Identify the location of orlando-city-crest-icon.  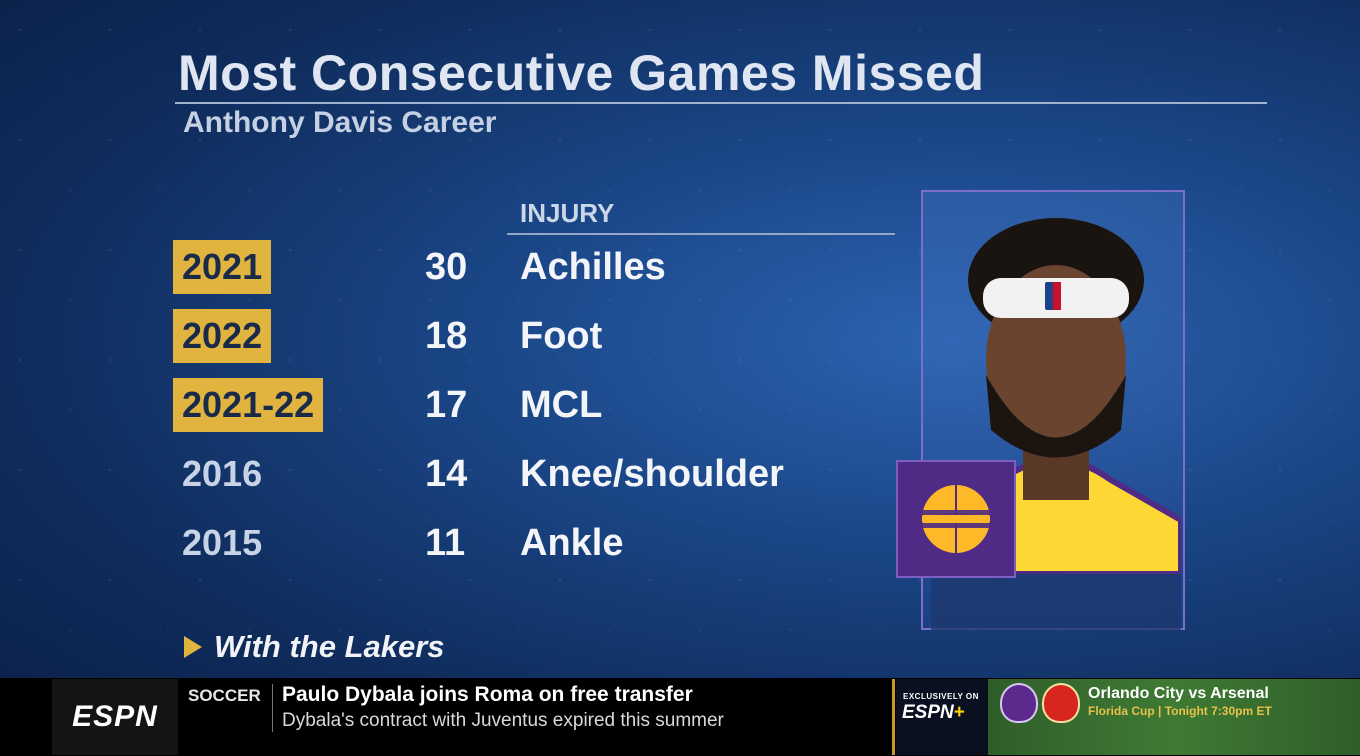
(1019, 703).